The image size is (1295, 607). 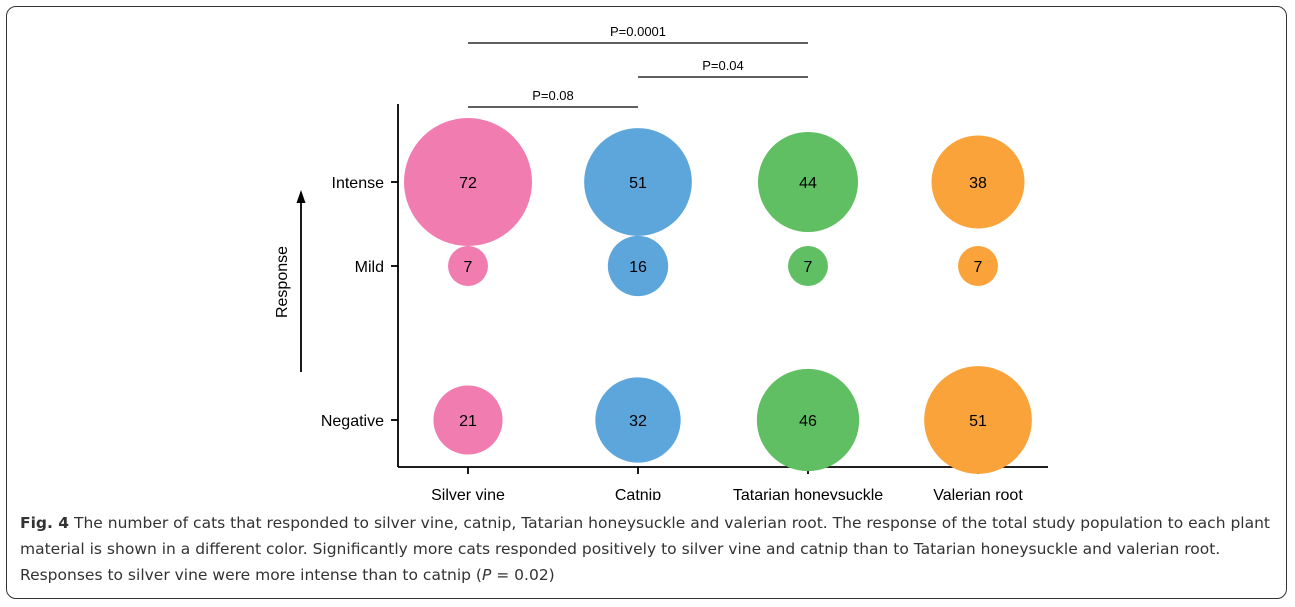 I want to click on significance-label-2: P=0.04, so click(x=723, y=65).